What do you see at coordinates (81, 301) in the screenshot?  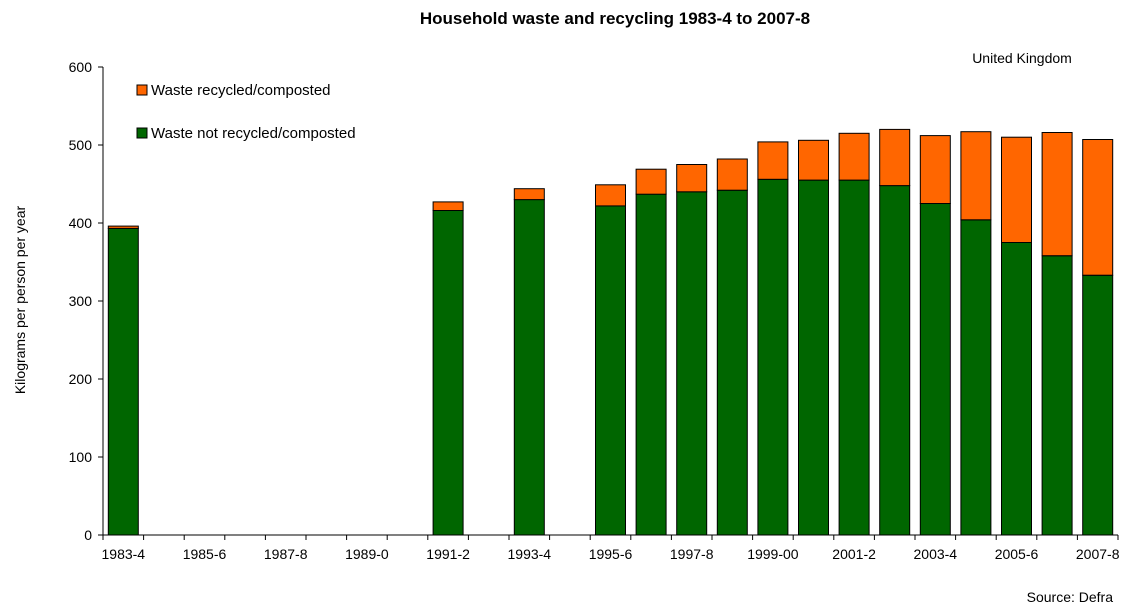 I see `y-tick-label: 300` at bounding box center [81, 301].